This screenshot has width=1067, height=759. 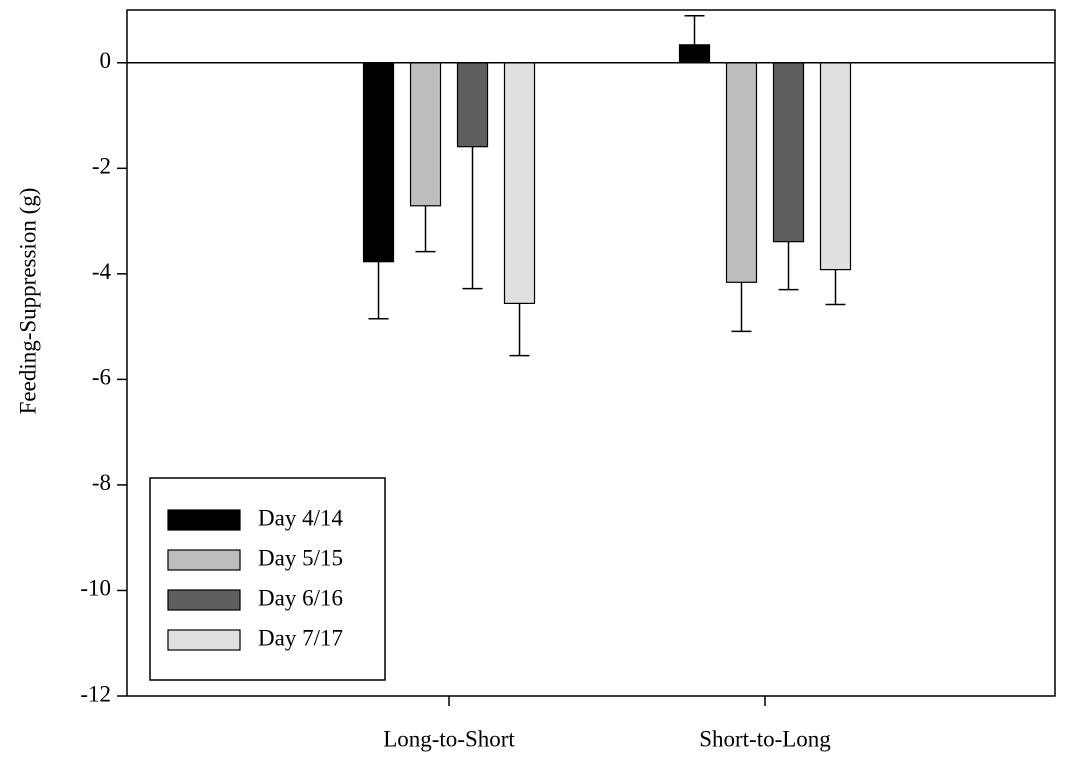 What do you see at coordinates (101, 377) in the screenshot?
I see `y-tick-label: -6` at bounding box center [101, 377].